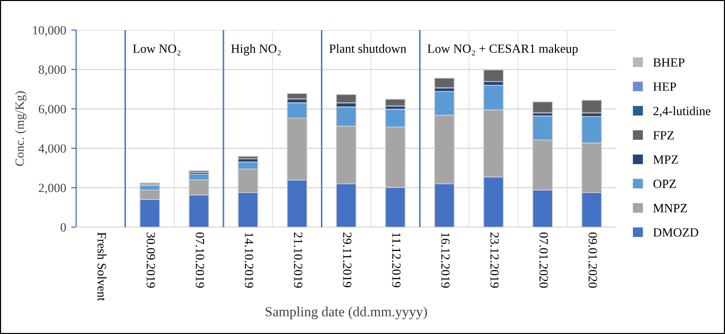 The height and width of the screenshot is (334, 725). I want to click on x-tick-label: 21.10.2019, so click(298, 260).